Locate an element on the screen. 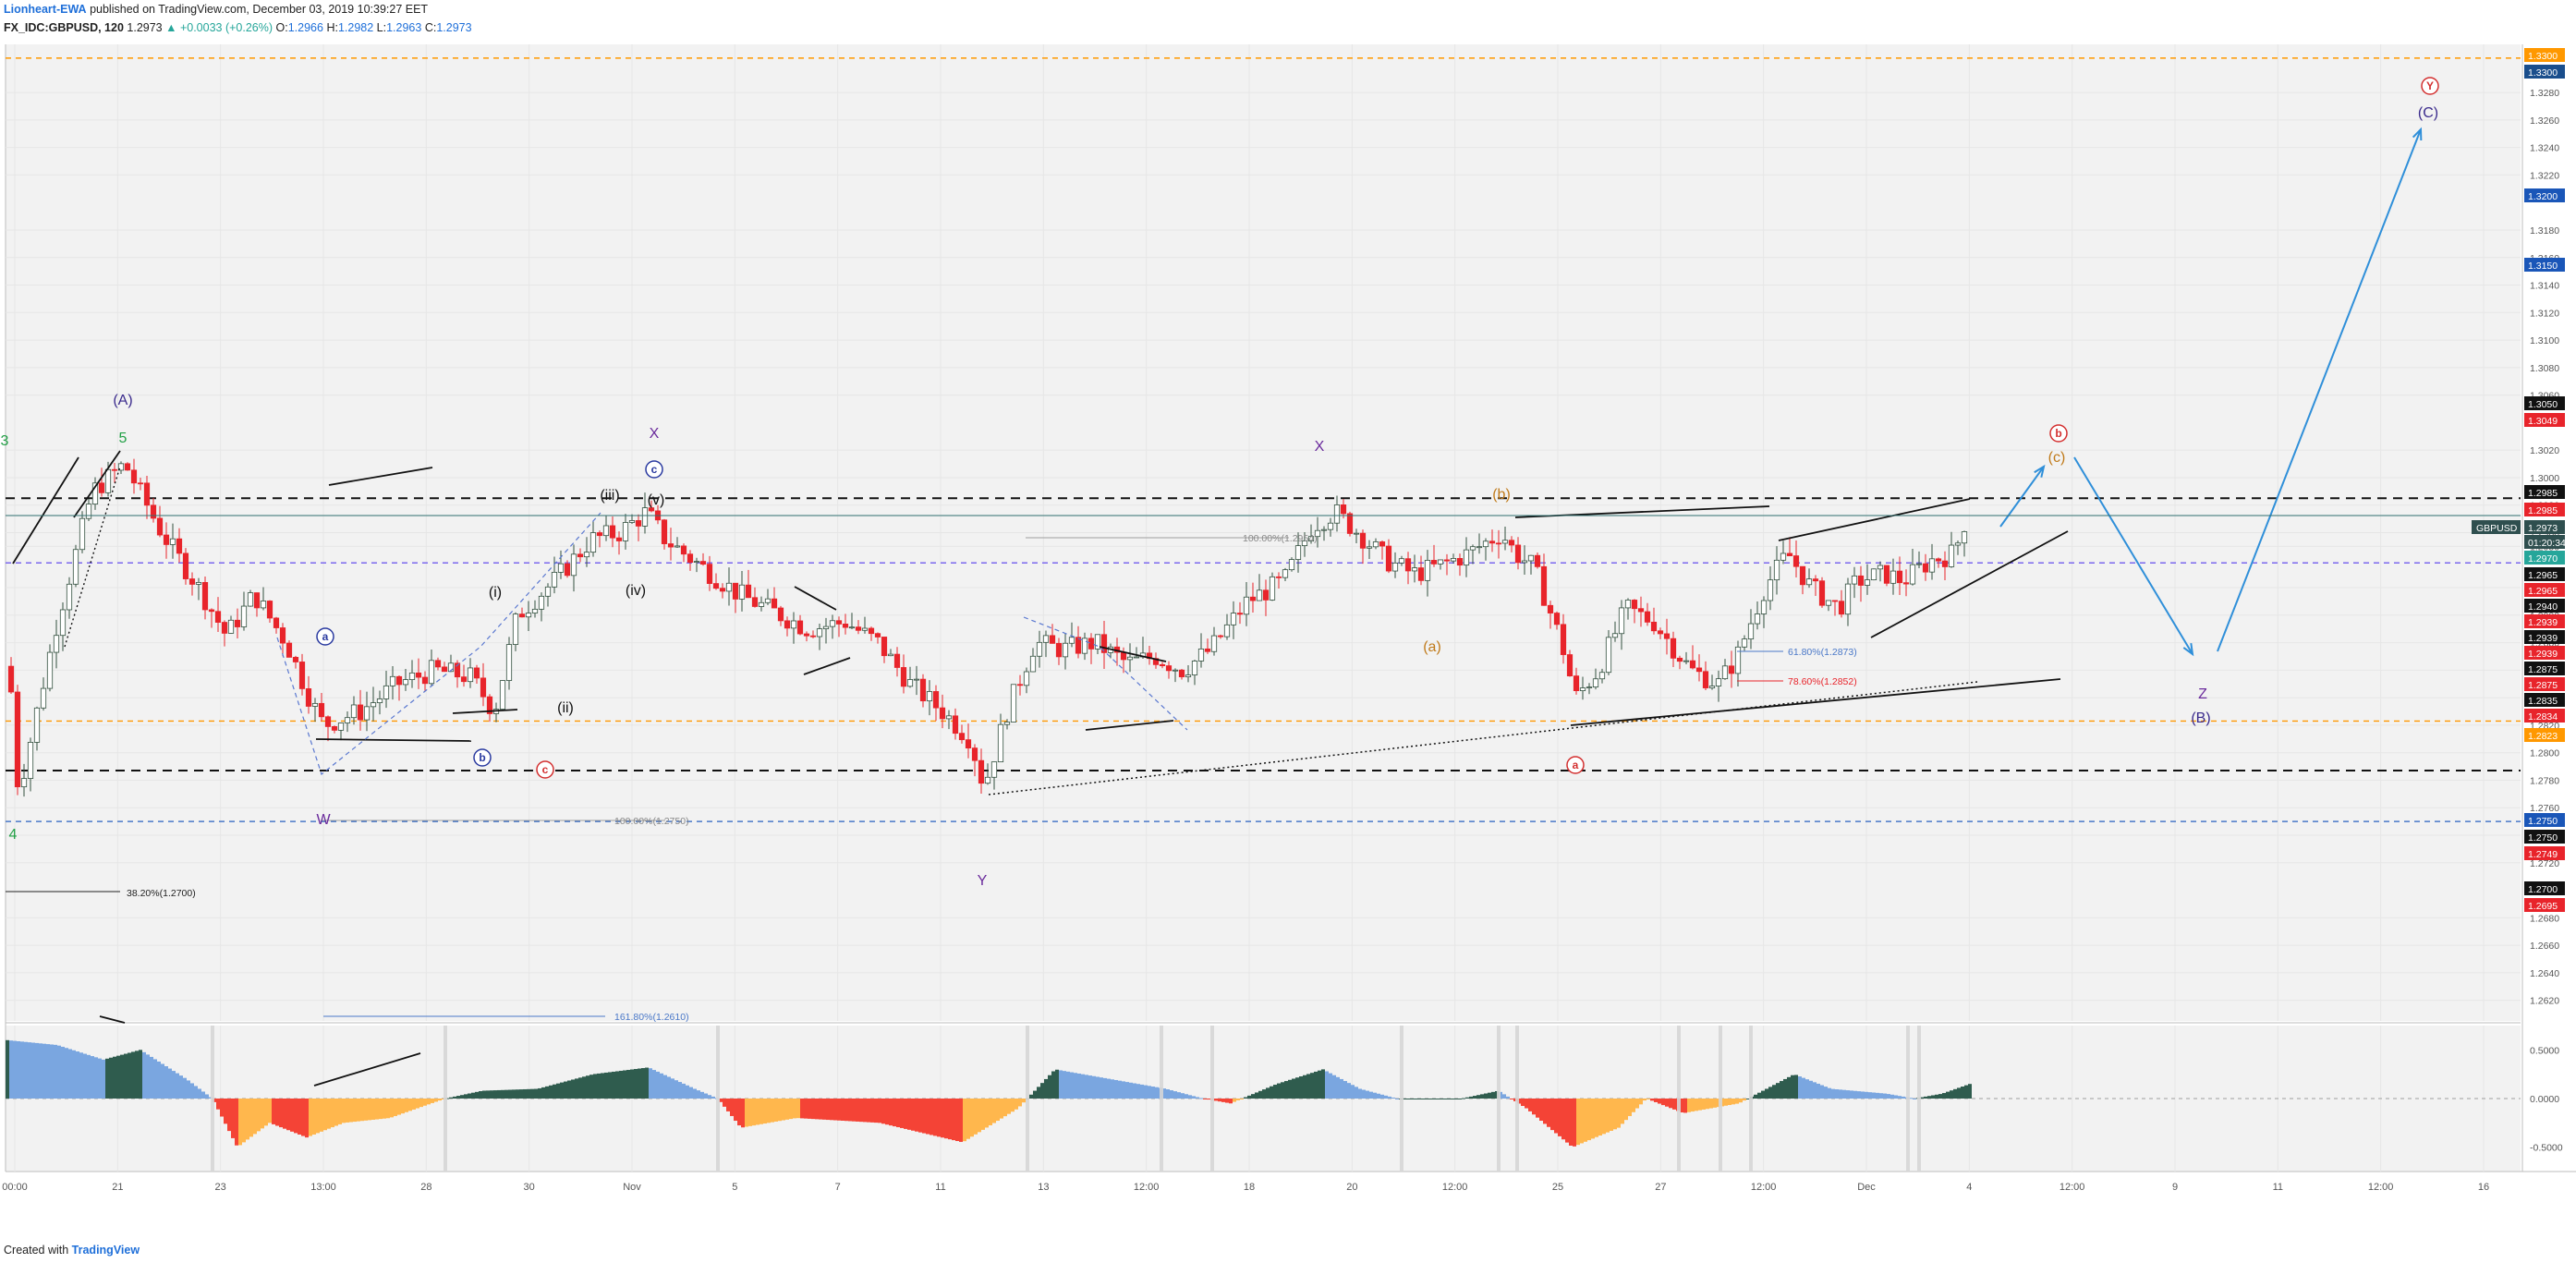 The height and width of the screenshot is (1263, 2576). x-tick-label: 20 is located at coordinates (1351, 1187).